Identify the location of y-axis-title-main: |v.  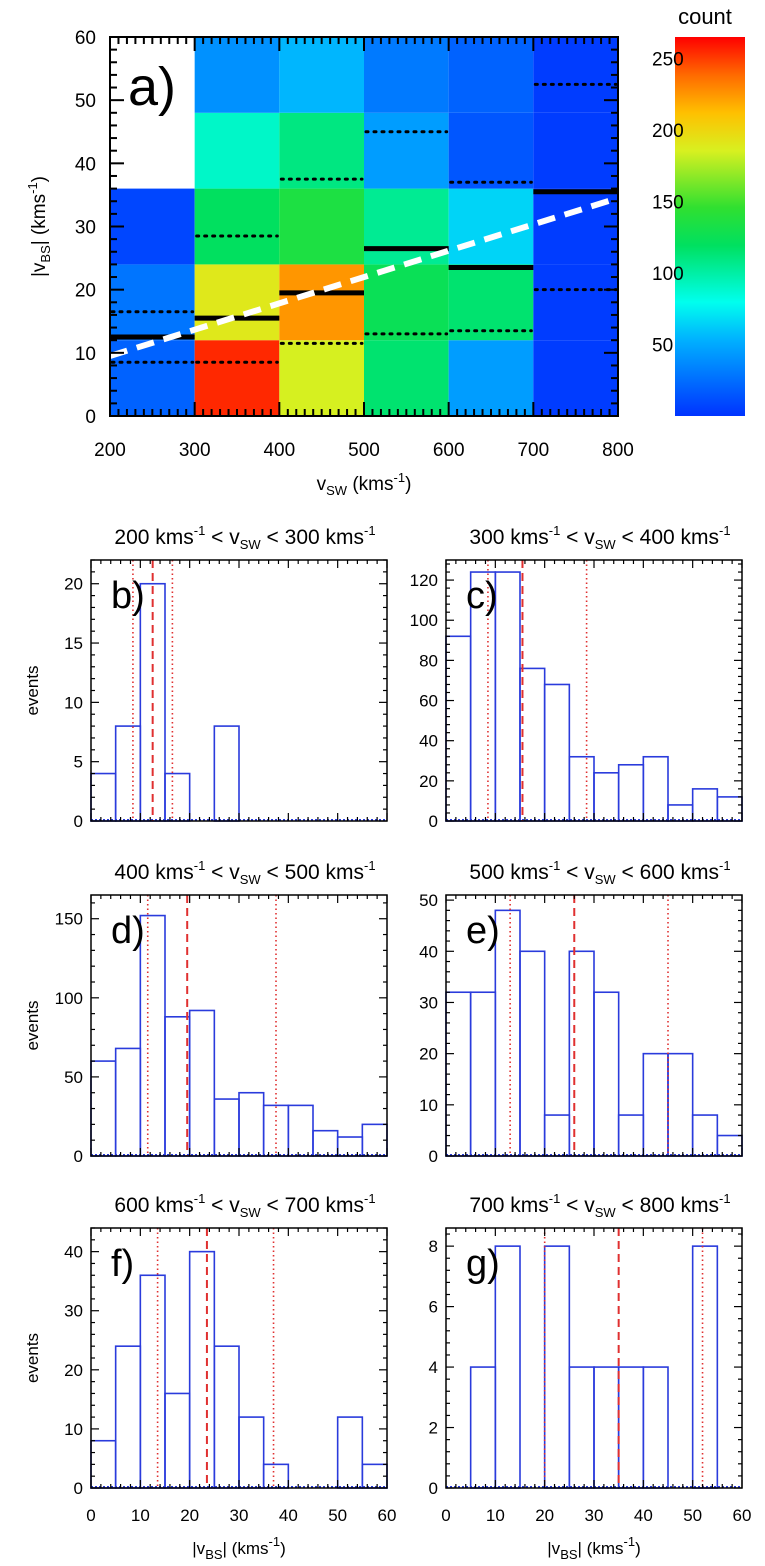
(39, 269).